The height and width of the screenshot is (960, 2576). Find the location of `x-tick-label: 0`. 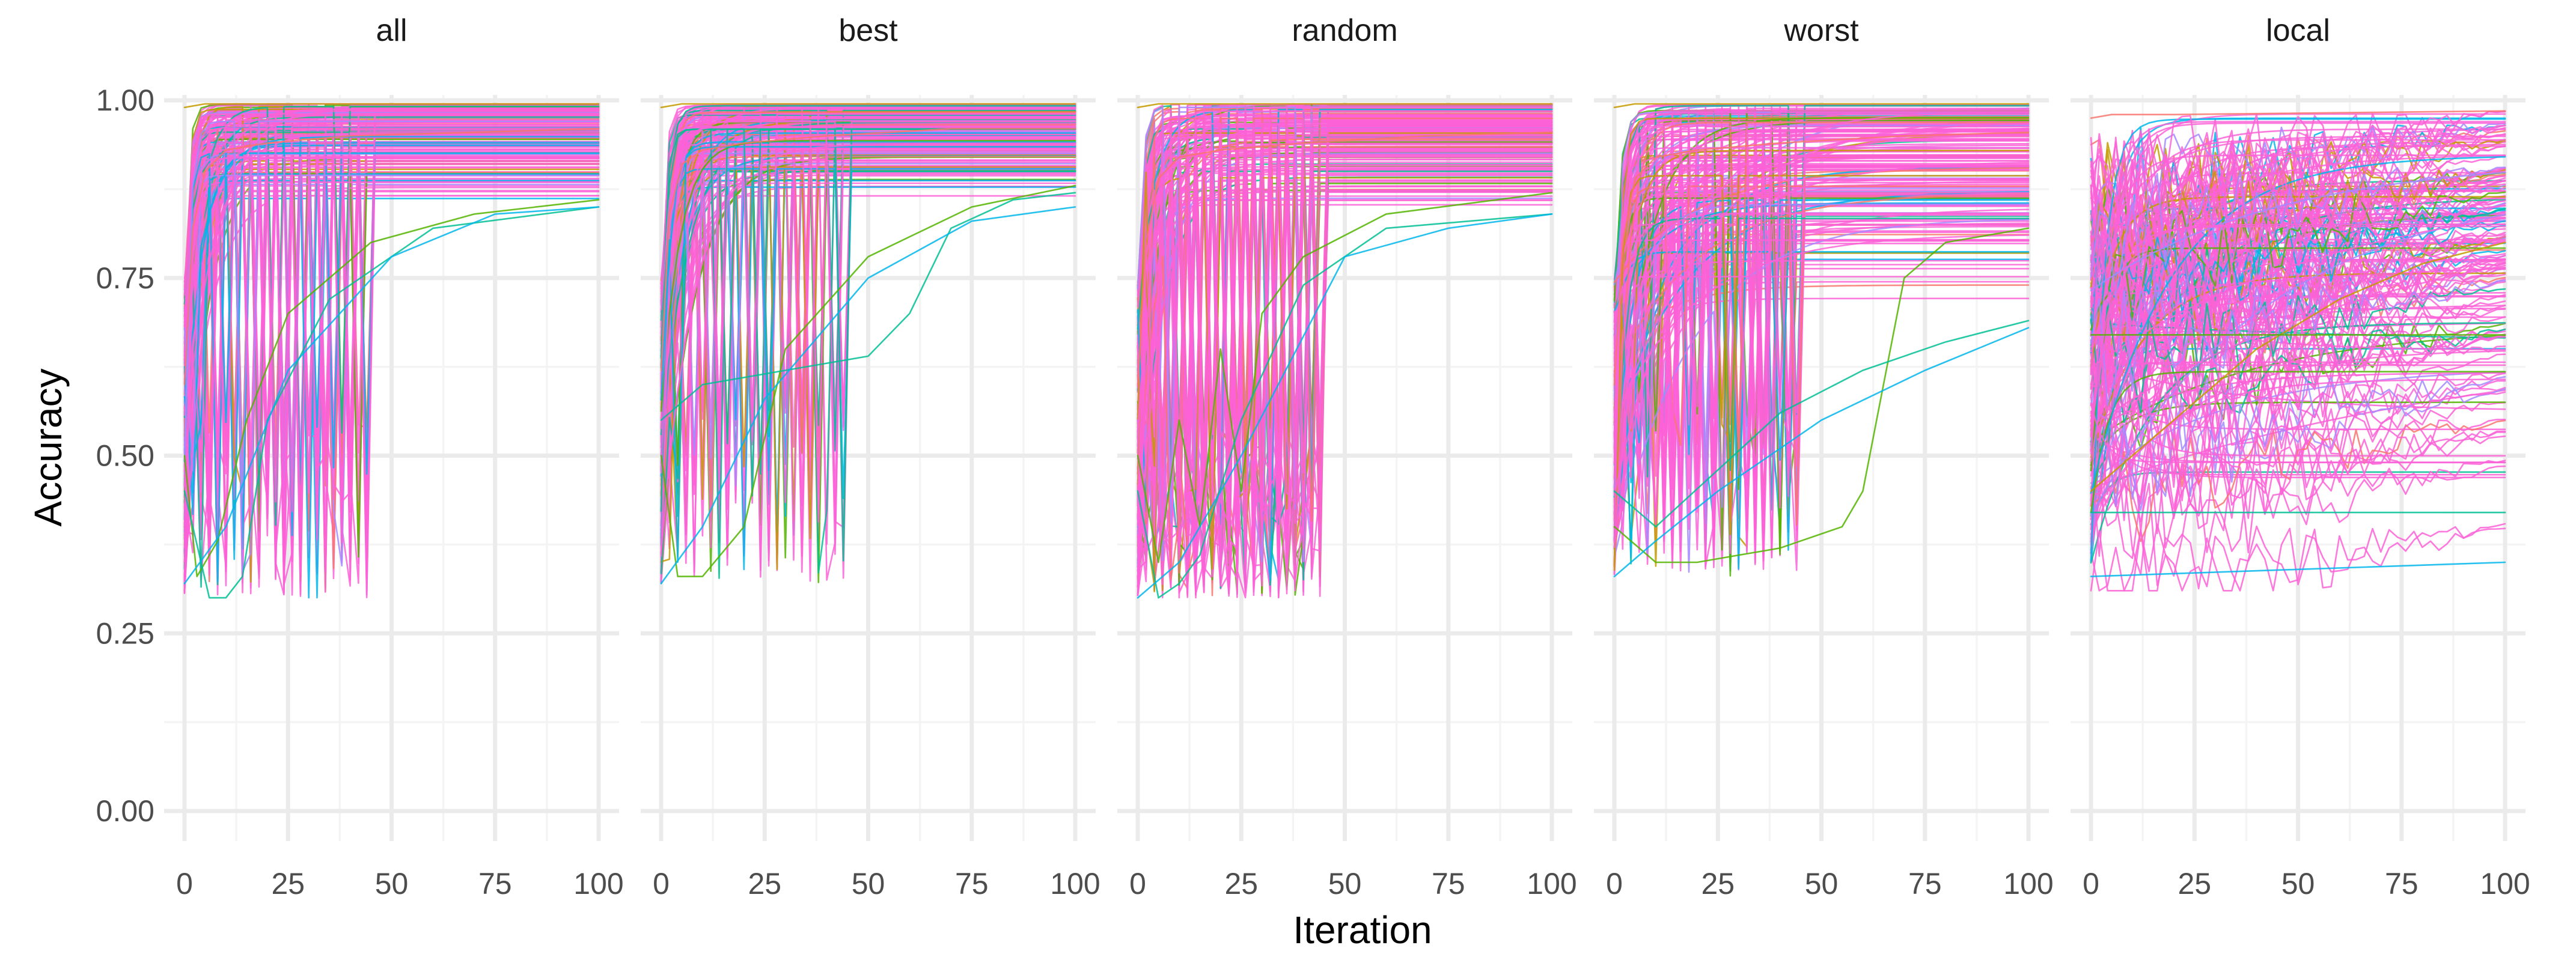

x-tick-label: 0 is located at coordinates (2091, 884).